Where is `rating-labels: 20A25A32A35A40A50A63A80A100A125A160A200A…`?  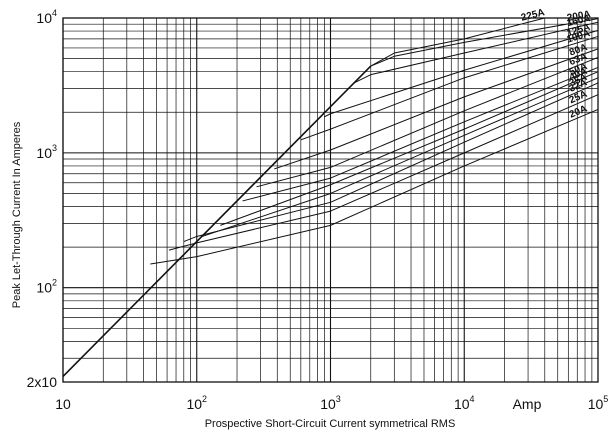
rating-labels: 20A25A32A35A40A50A63A80A100A125A160A200A… is located at coordinates (556, 63).